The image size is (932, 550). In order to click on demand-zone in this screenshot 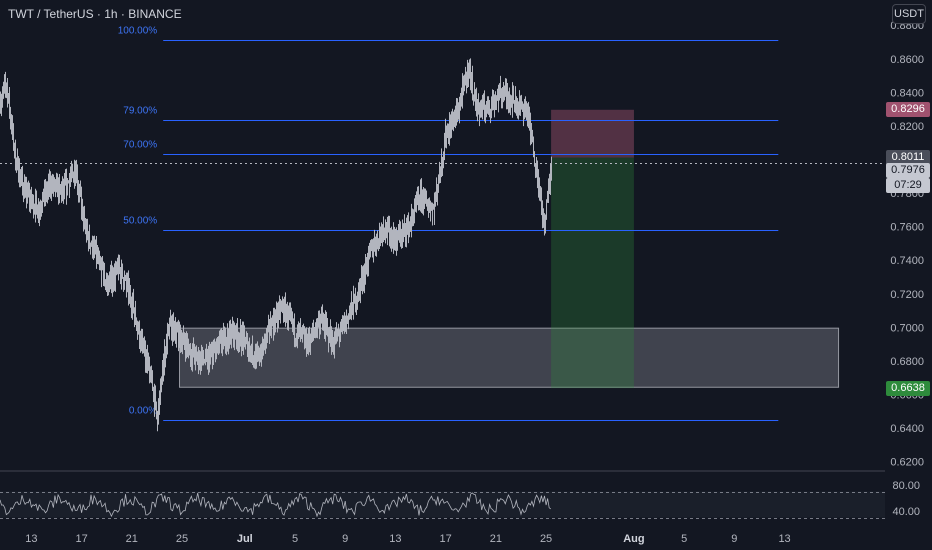, I will do `click(509, 357)`.